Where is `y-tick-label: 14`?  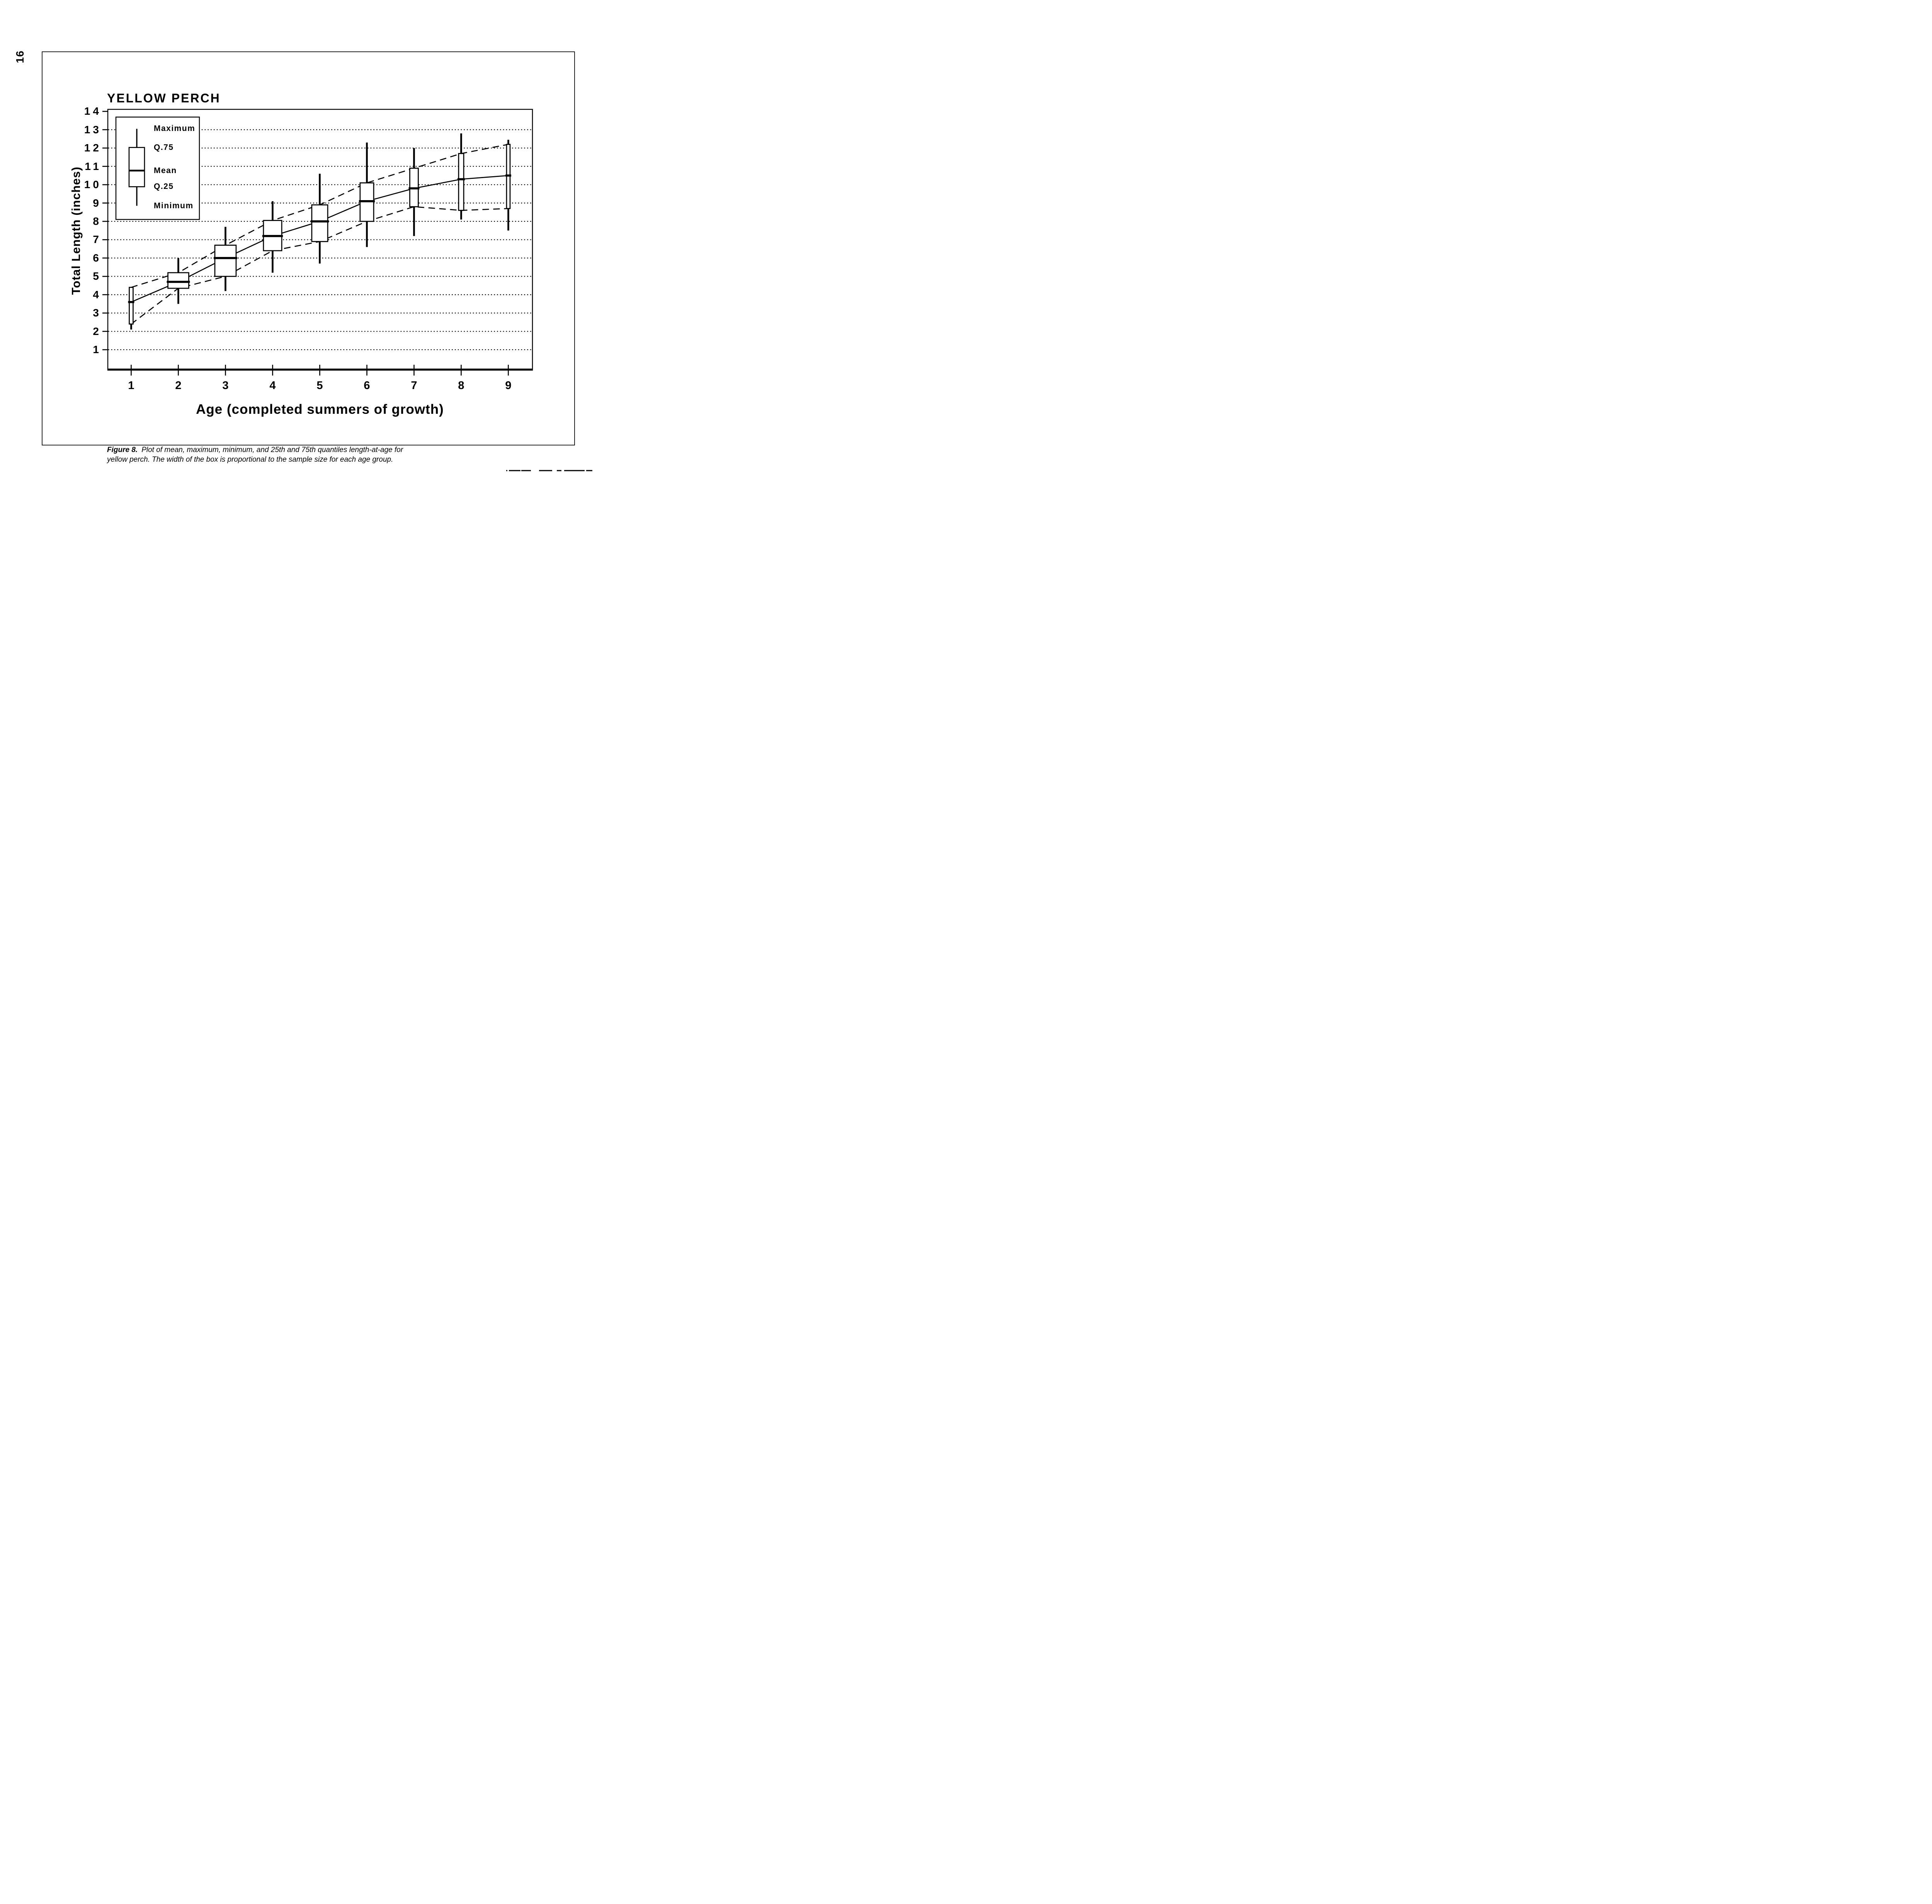
y-tick-label: 14 is located at coordinates (93, 111).